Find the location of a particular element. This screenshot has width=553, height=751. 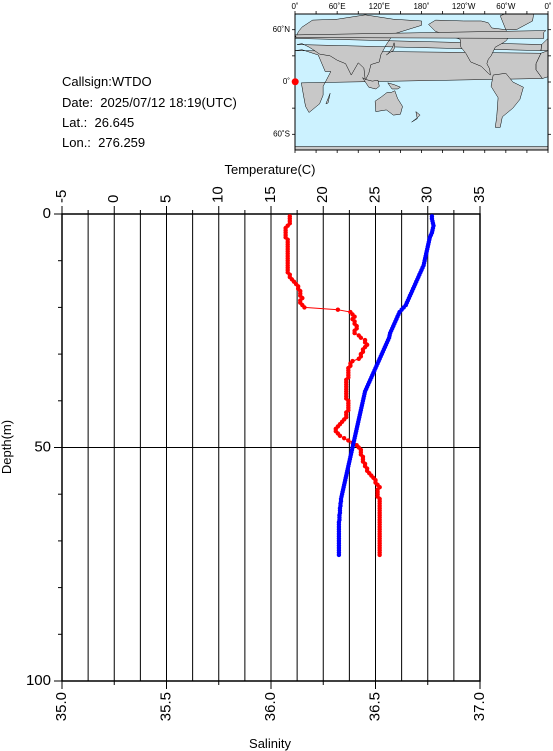

depth-axis-title: Depth(m) is located at coordinates (7, 447).